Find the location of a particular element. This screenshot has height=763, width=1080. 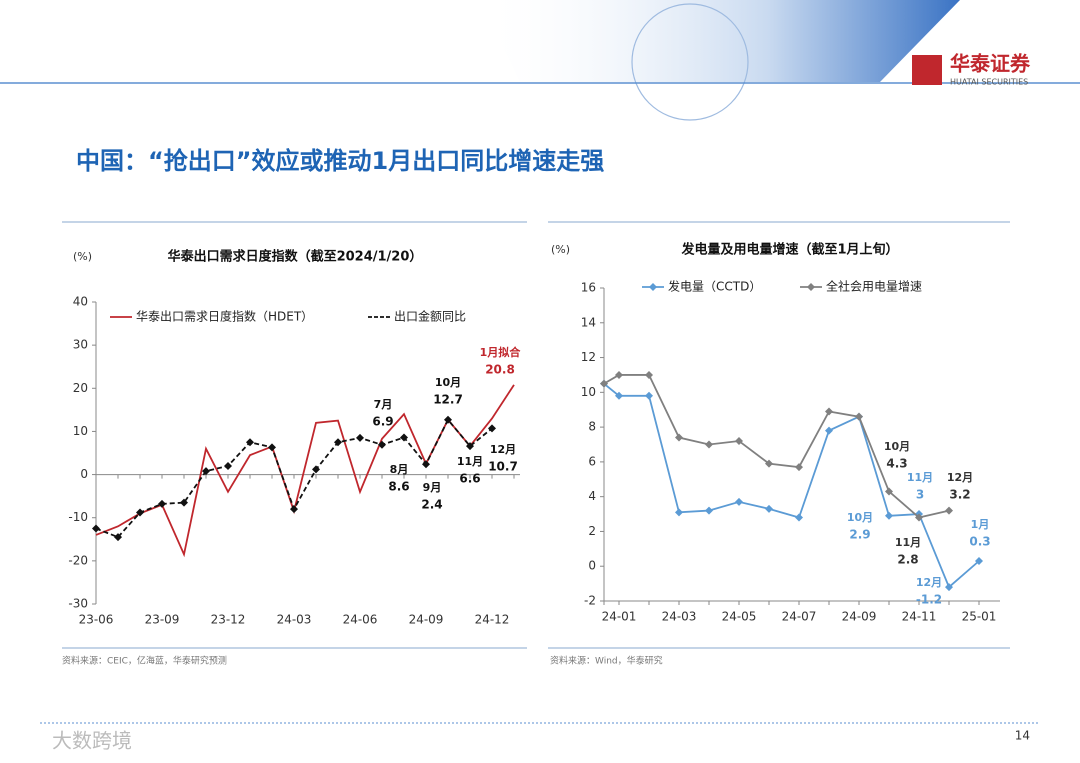

x-tick-label: 25-01 is located at coordinates (979, 617).